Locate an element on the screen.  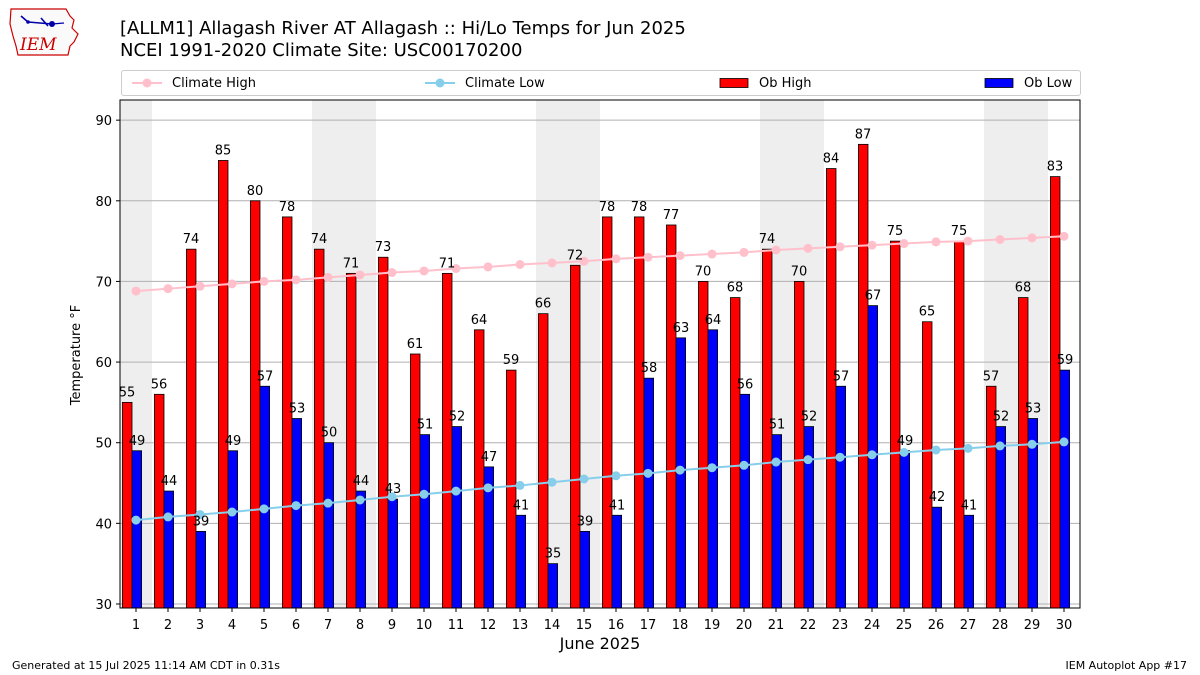
legend-item-ob-low: Ob Low is located at coordinates (1028, 83).